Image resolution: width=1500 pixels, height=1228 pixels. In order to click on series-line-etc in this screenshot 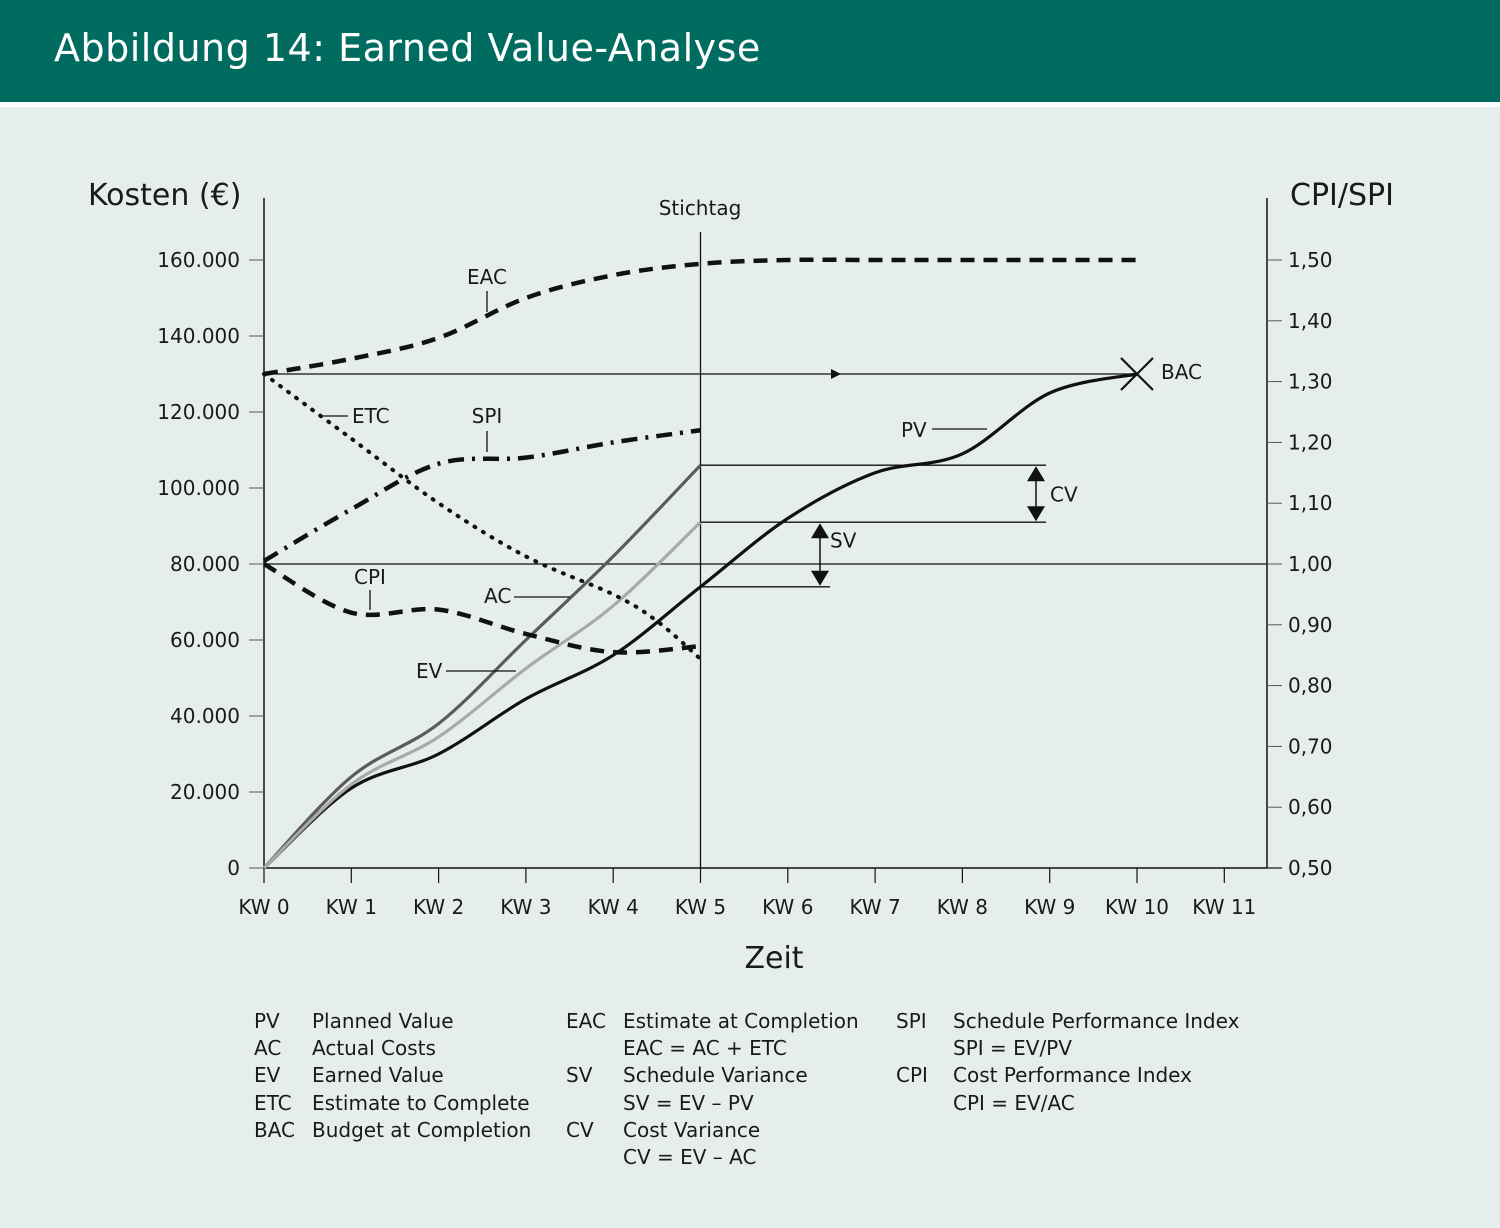, I will do `click(482, 516)`.